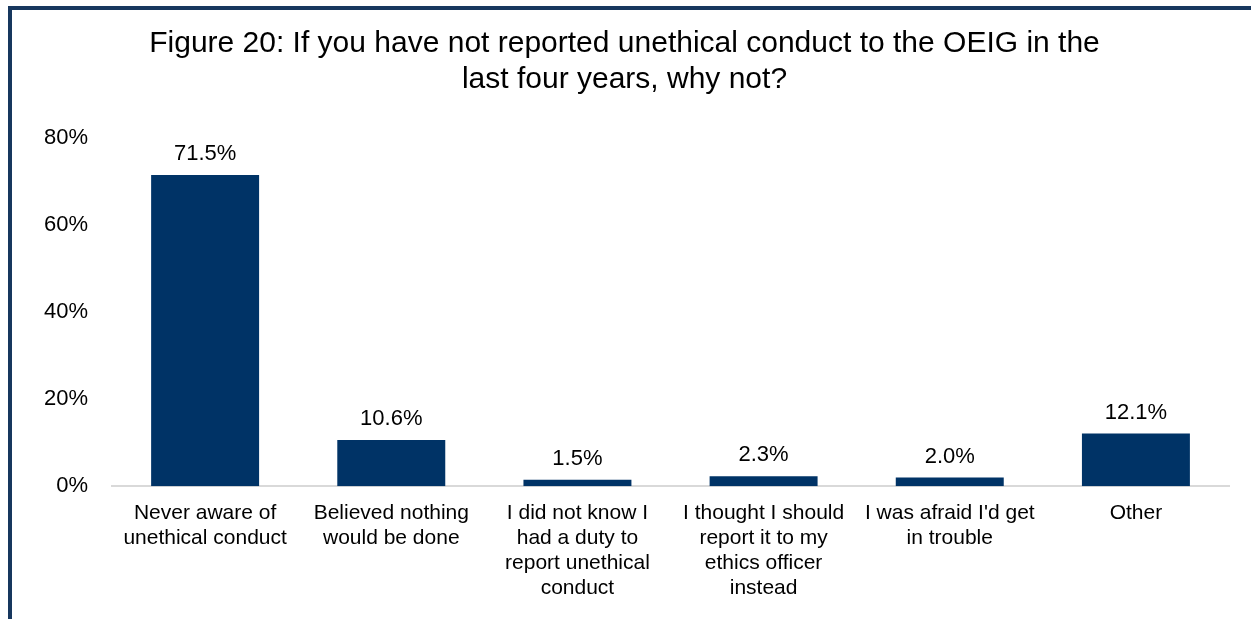  Describe the element at coordinates (763, 454) in the screenshot. I see `data-label: 2.3%` at that location.